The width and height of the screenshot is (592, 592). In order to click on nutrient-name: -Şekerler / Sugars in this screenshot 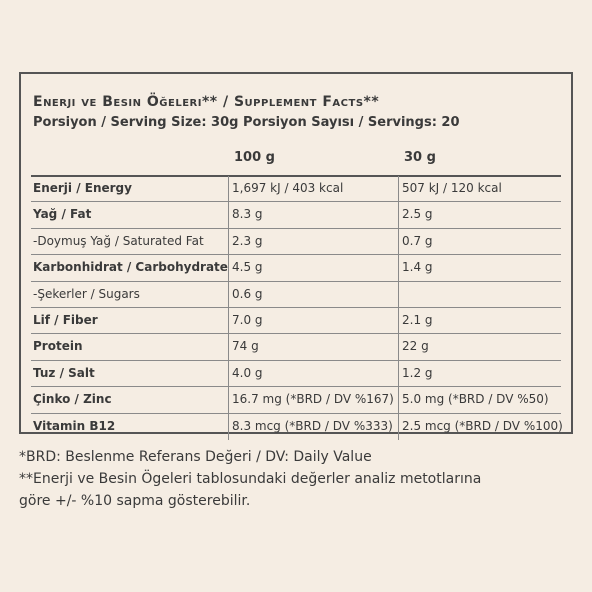, I will do `click(86, 293)`.